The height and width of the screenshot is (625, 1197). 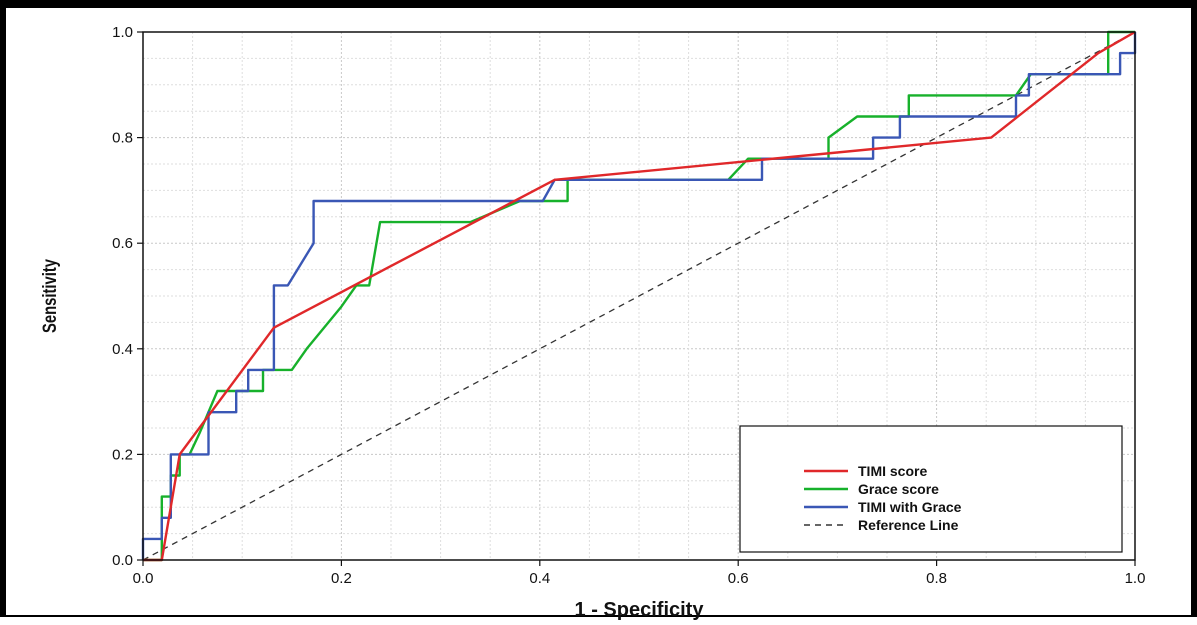 What do you see at coordinates (738, 578) in the screenshot?
I see `x-tick-label: 0.6` at bounding box center [738, 578].